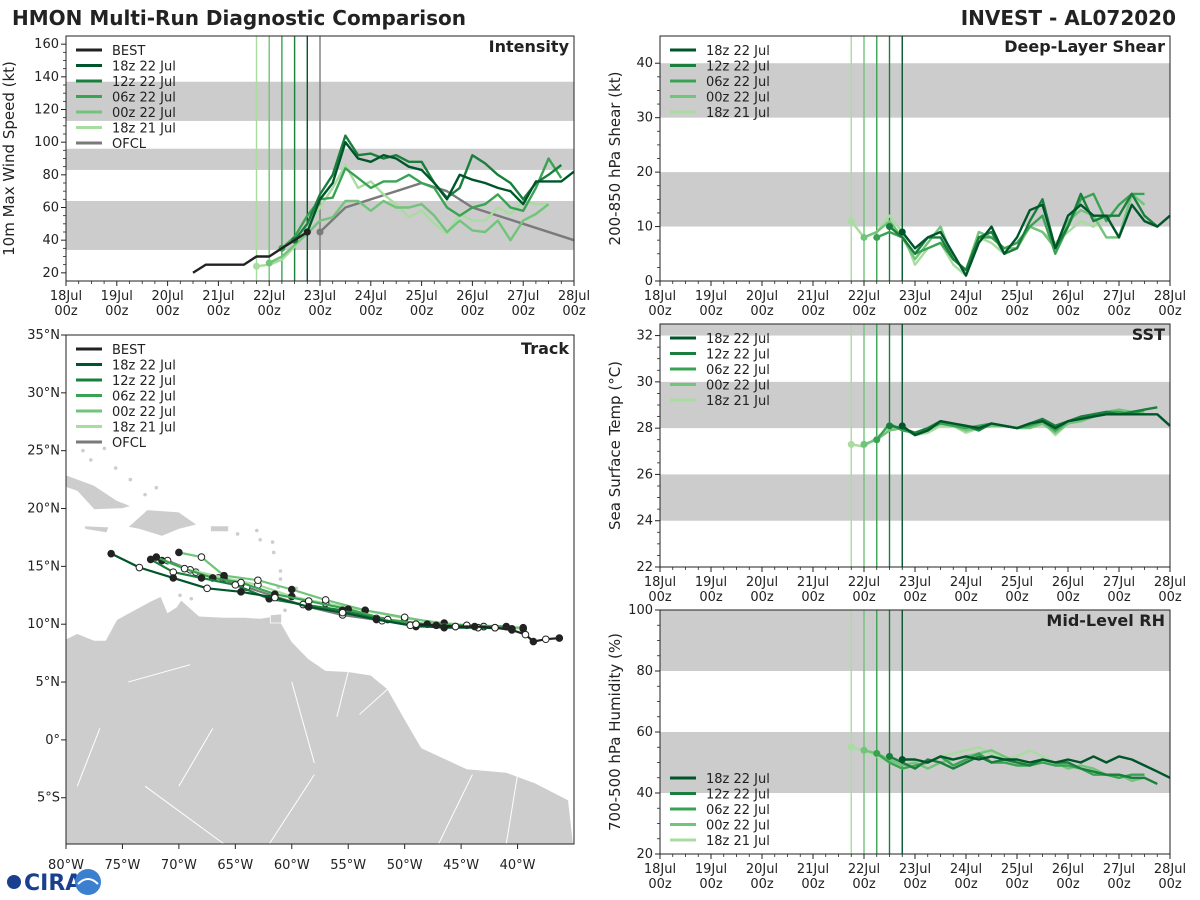 Image resolution: width=1200 pixels, height=900 pixels. I want to click on init-marker-18z-21-jul, so click(851, 221).